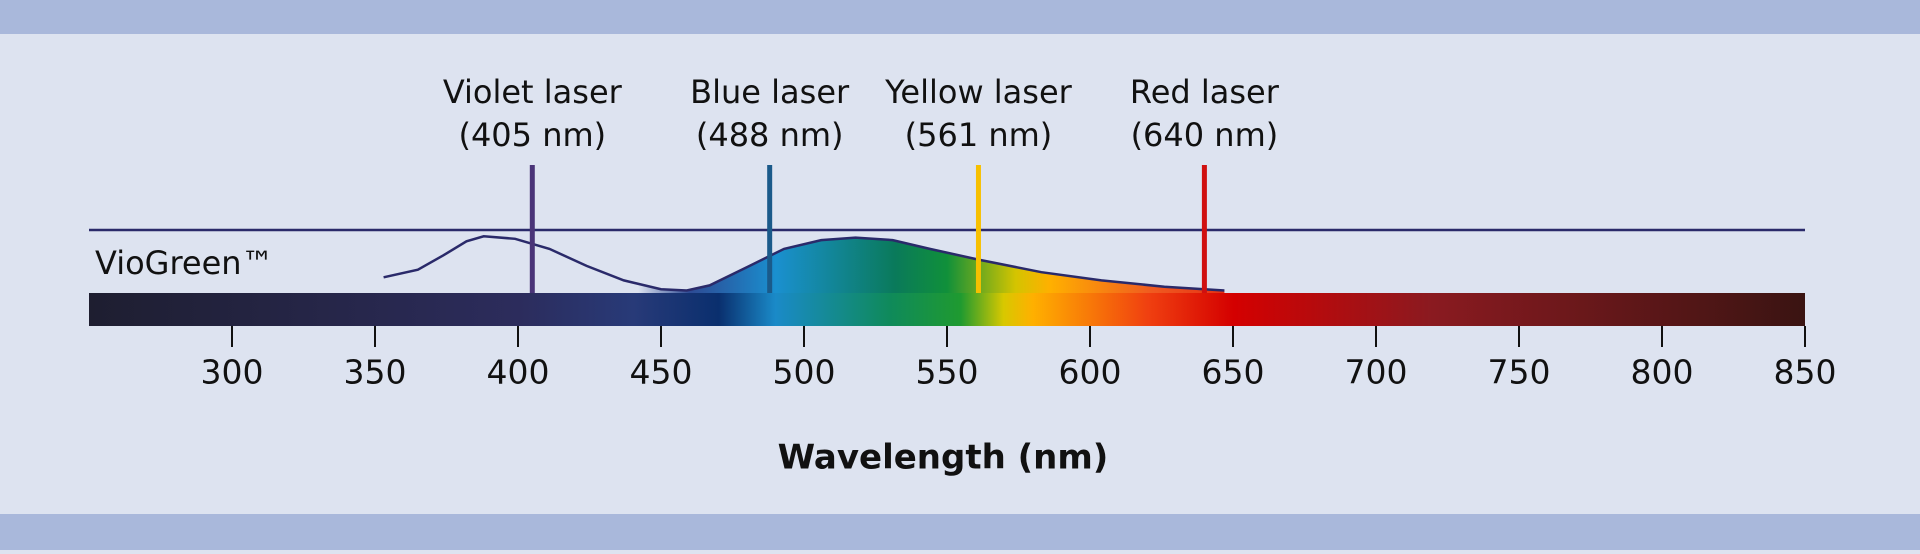 The width and height of the screenshot is (1920, 554). Describe the element at coordinates (661, 372) in the screenshot. I see `x-tick-label: 450` at that location.